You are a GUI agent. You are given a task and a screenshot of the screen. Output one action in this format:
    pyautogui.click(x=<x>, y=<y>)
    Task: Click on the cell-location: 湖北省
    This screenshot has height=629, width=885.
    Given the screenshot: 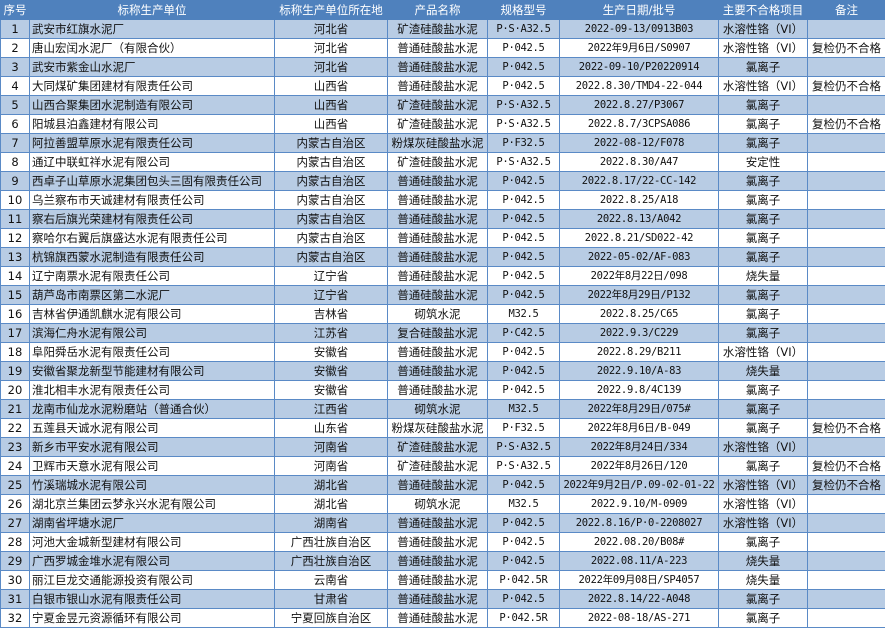 What is the action you would take?
    pyautogui.click(x=331, y=504)
    